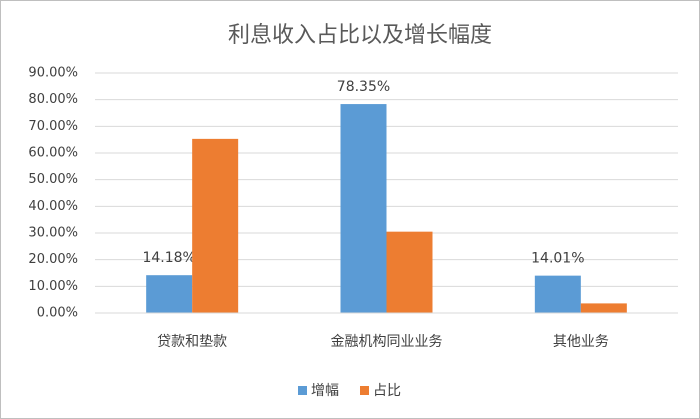 The image size is (700, 419). What do you see at coordinates (53, 286) in the screenshot?
I see `y-tick-label: 10.00%` at bounding box center [53, 286].